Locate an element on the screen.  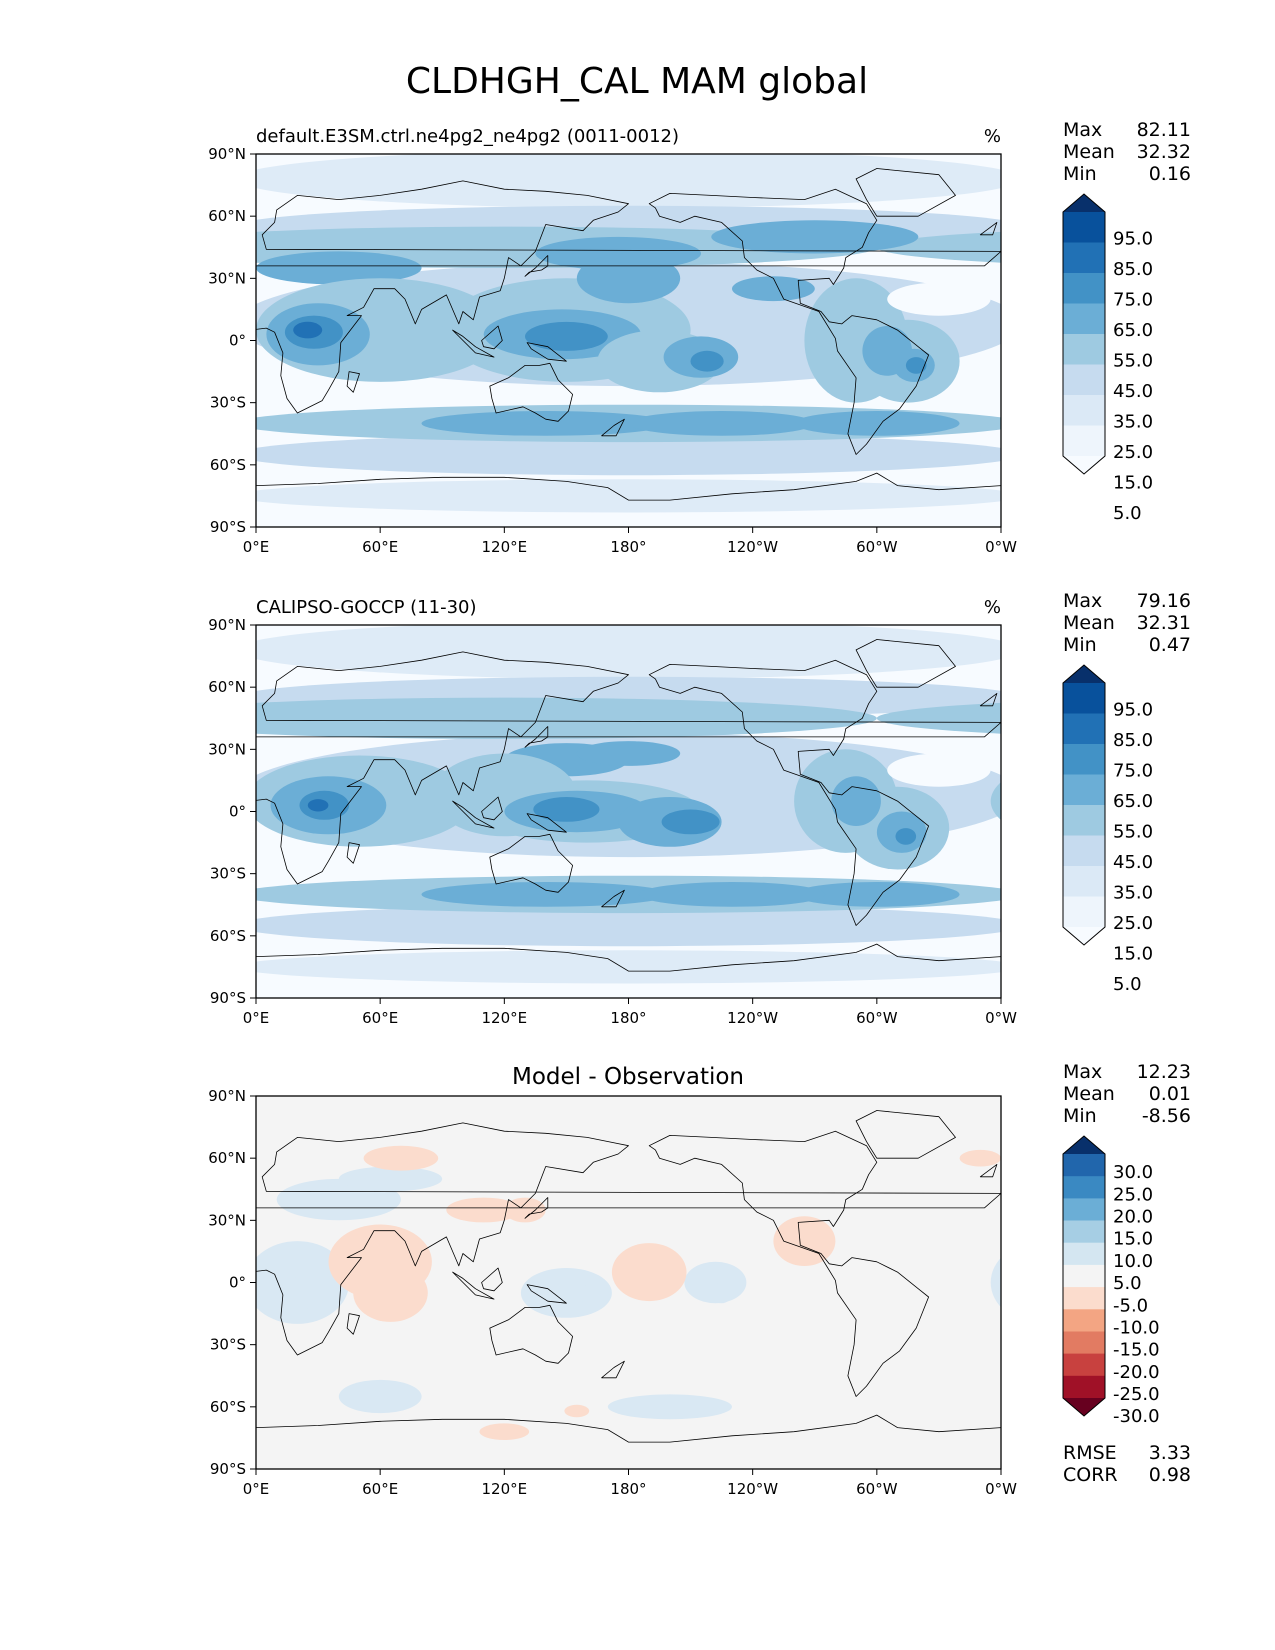
colorbar-tick-label: 45.0 is located at coordinates (1133, 862).